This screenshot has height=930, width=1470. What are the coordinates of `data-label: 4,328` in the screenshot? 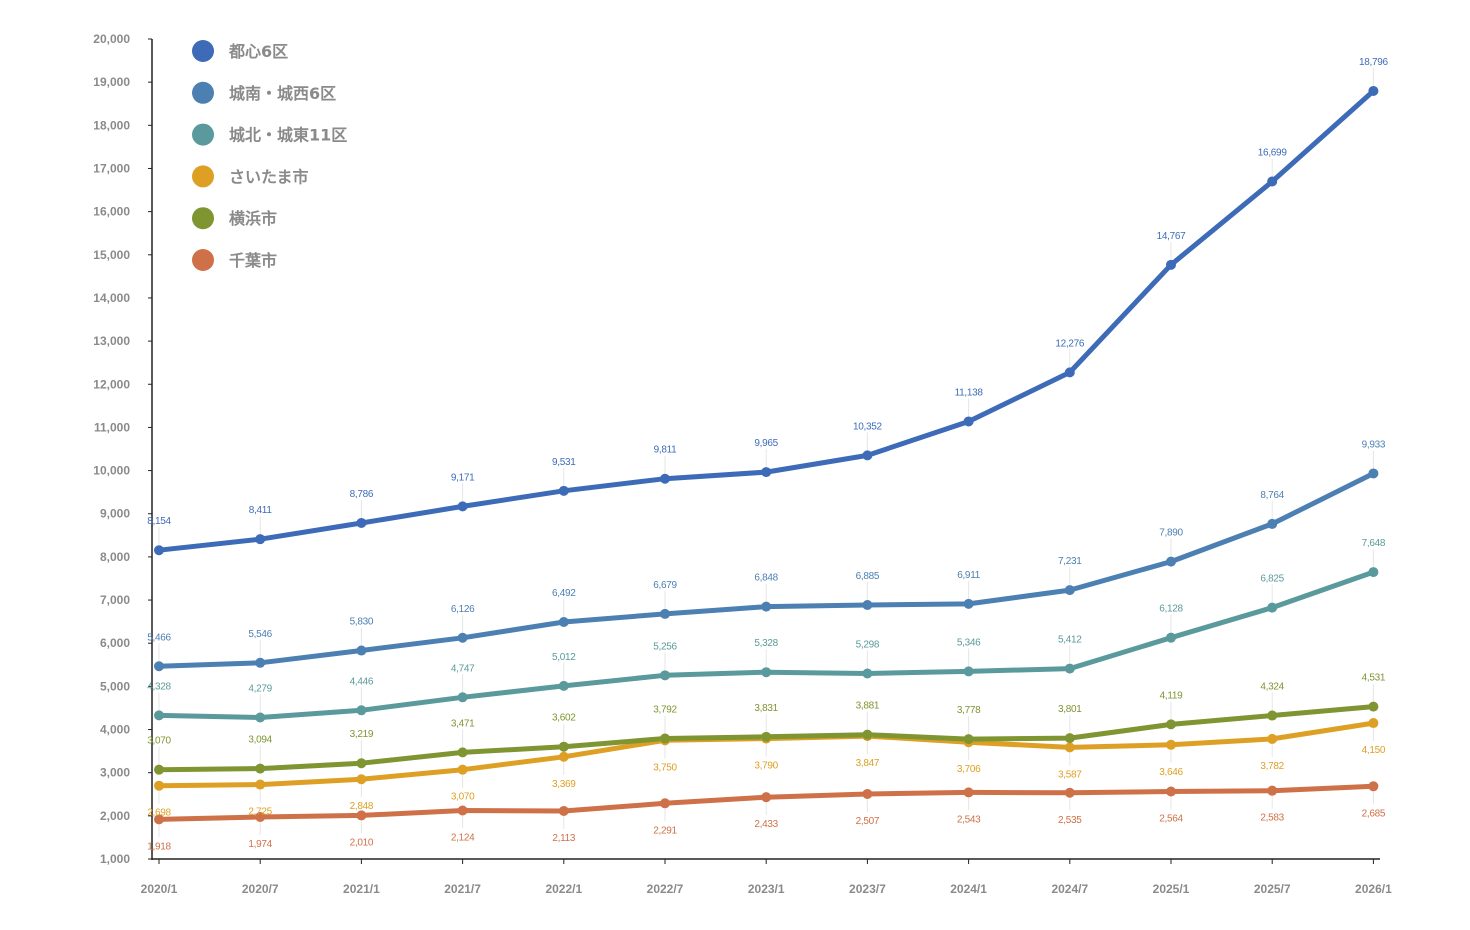 It's located at (159, 686).